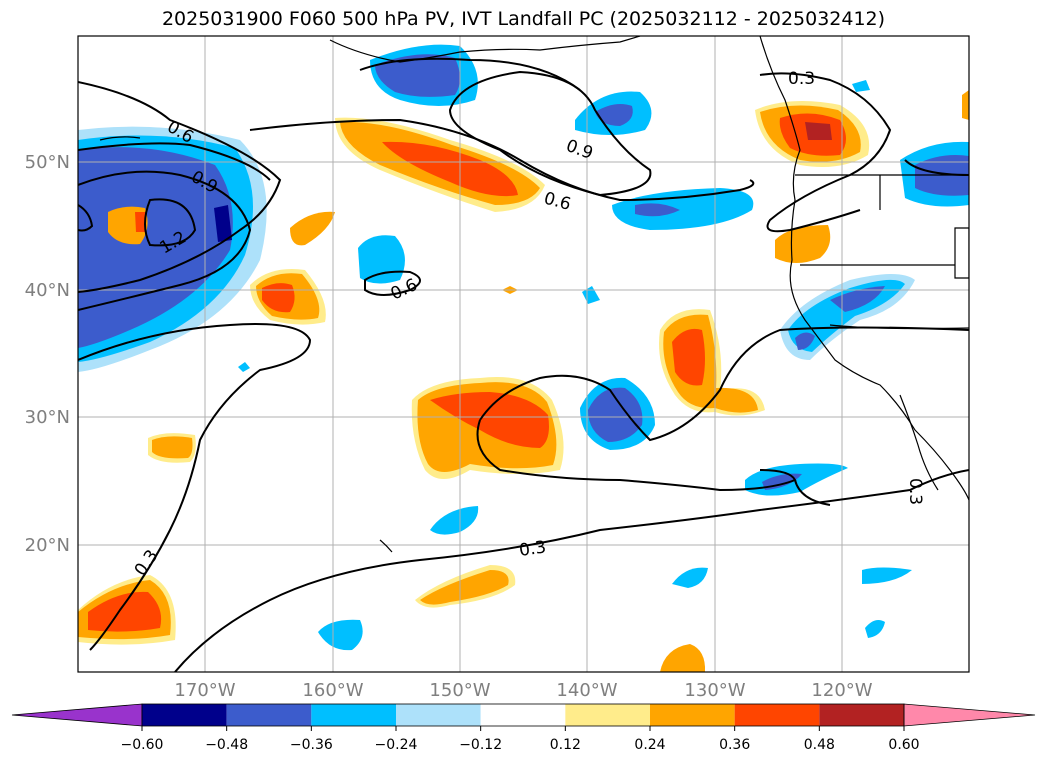  Describe the element at coordinates (523, 690) in the screenshot. I see `longitude-labels: 170°W 160°W 150°W 140°W 130°W 120°W` at that location.